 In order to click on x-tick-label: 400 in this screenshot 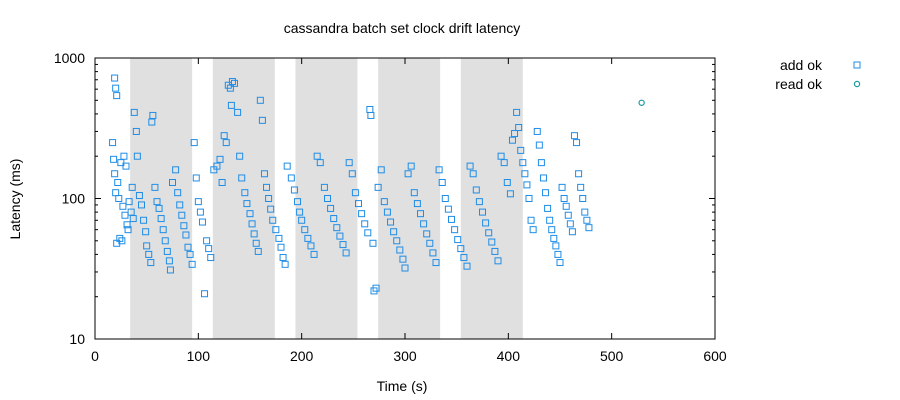, I will do `click(509, 356)`.